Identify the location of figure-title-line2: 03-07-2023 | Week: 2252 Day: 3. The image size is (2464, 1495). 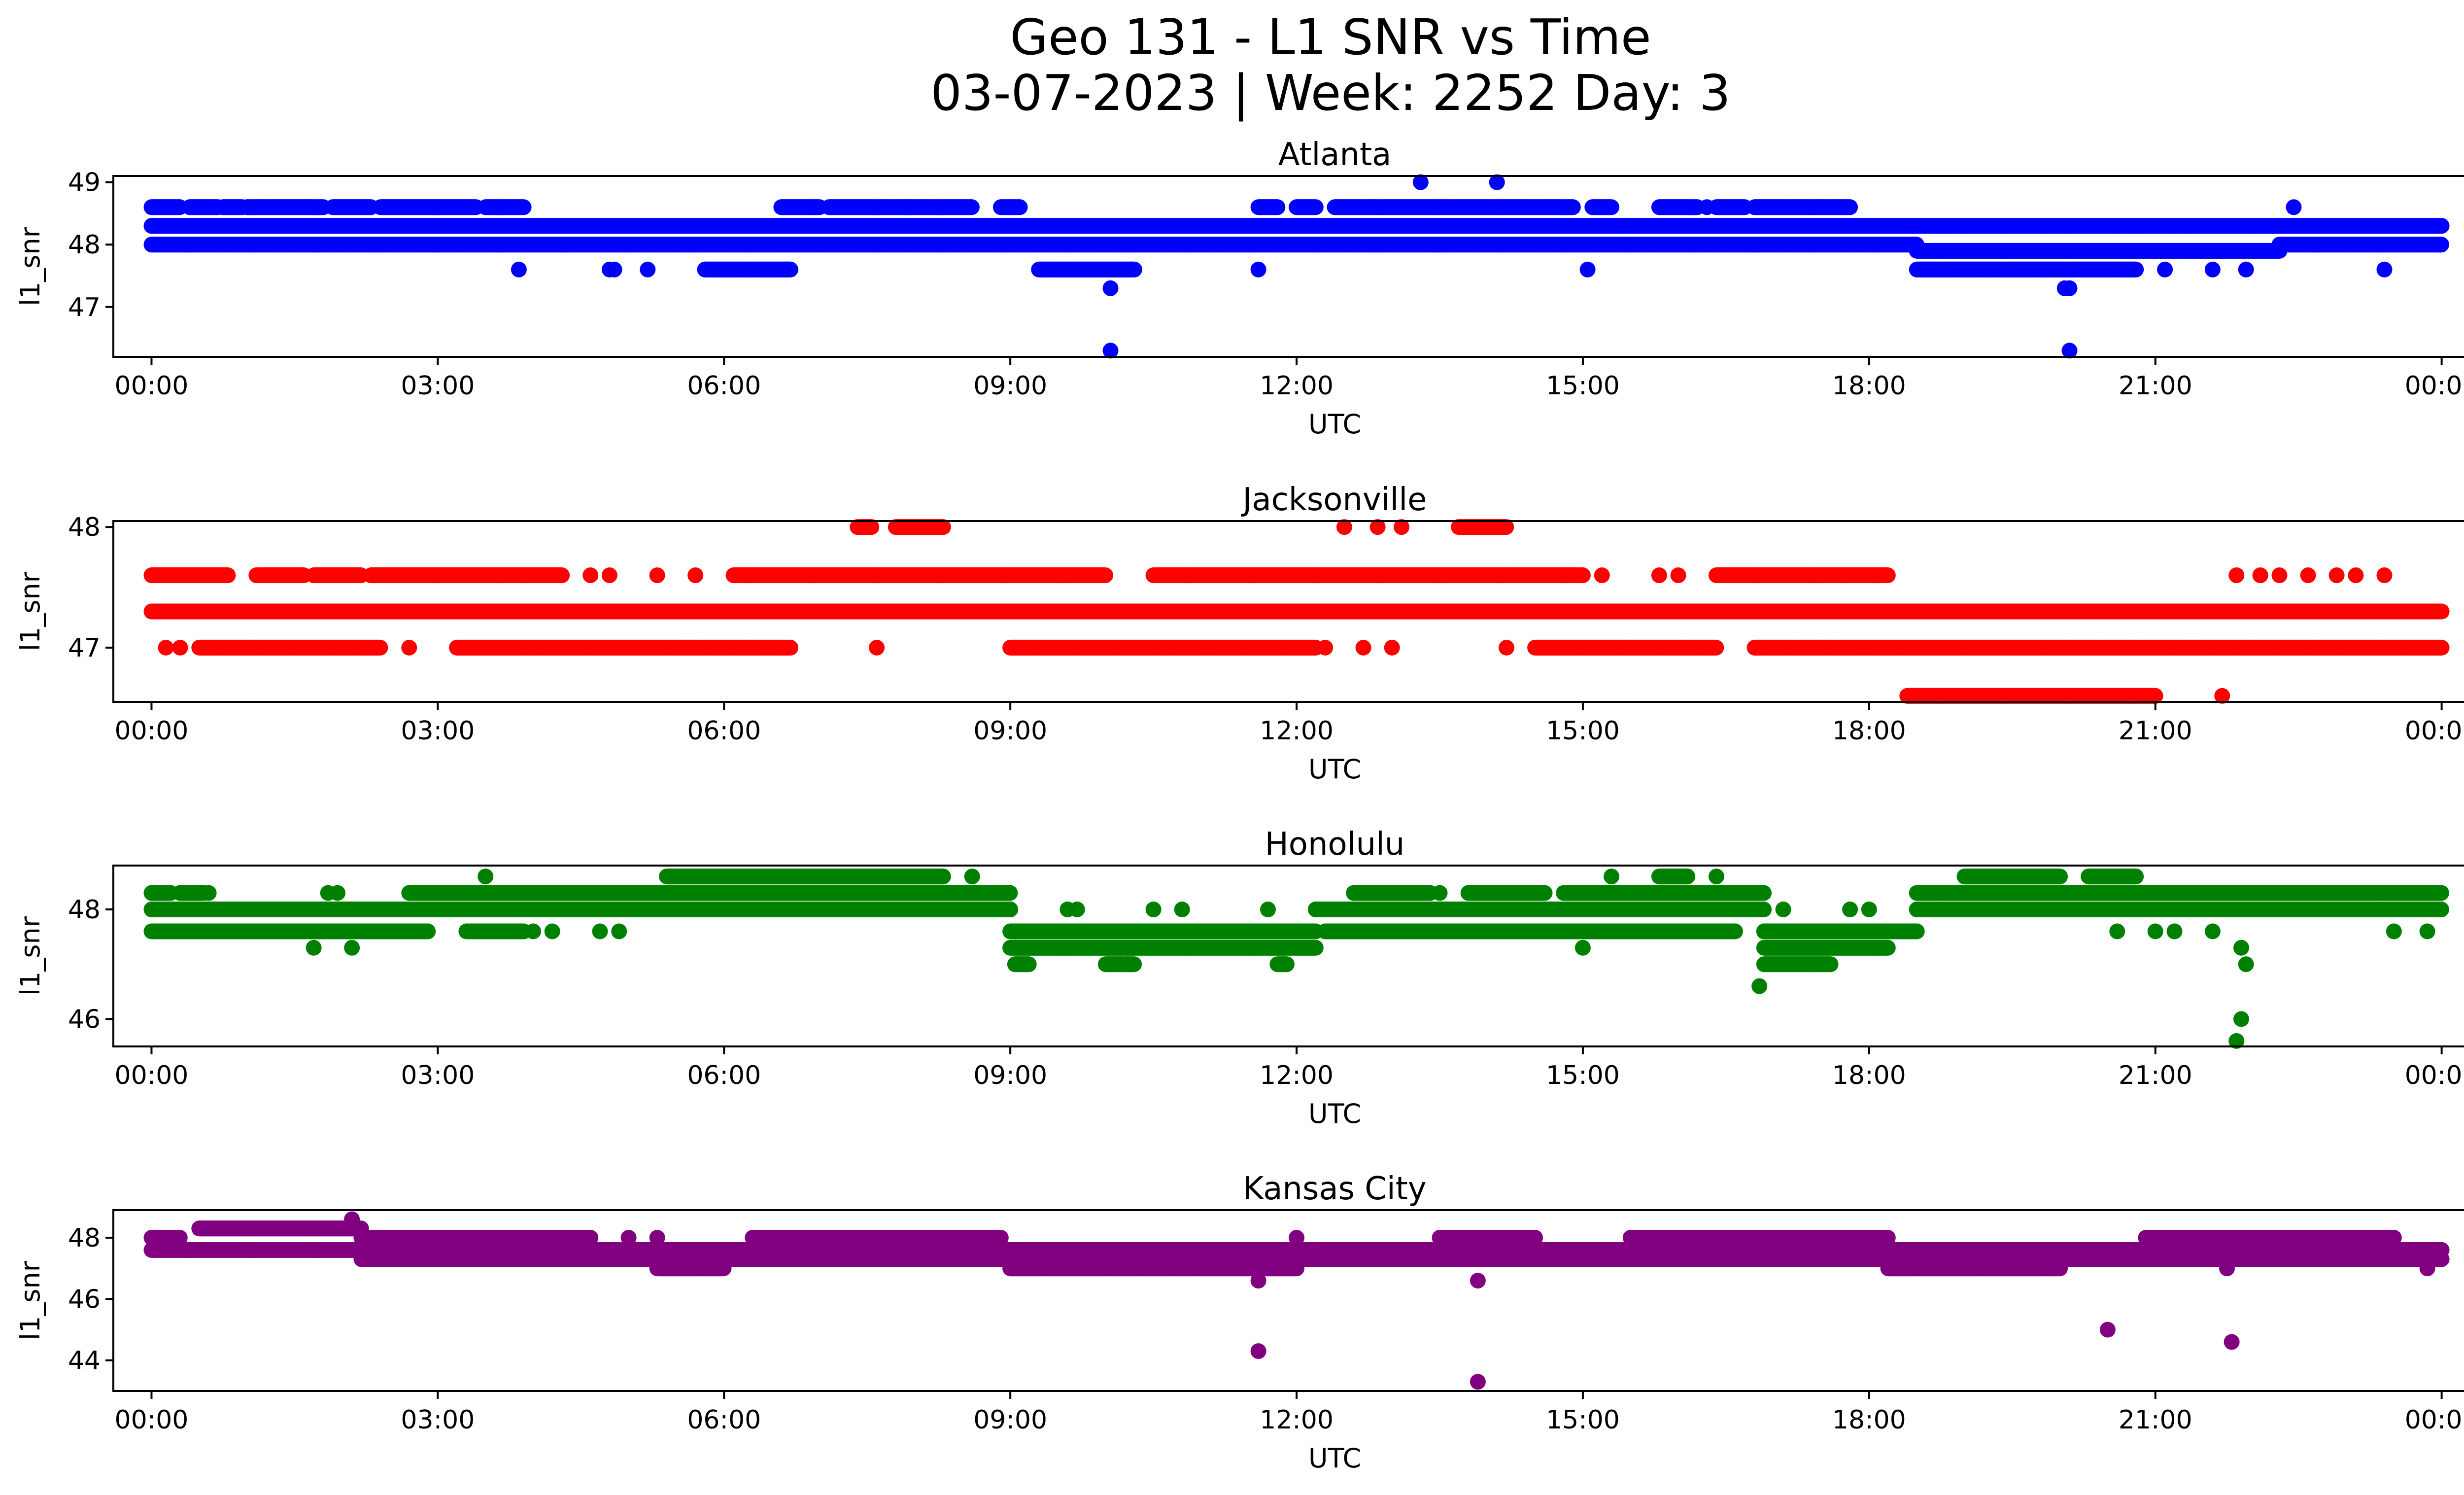
(1330, 93).